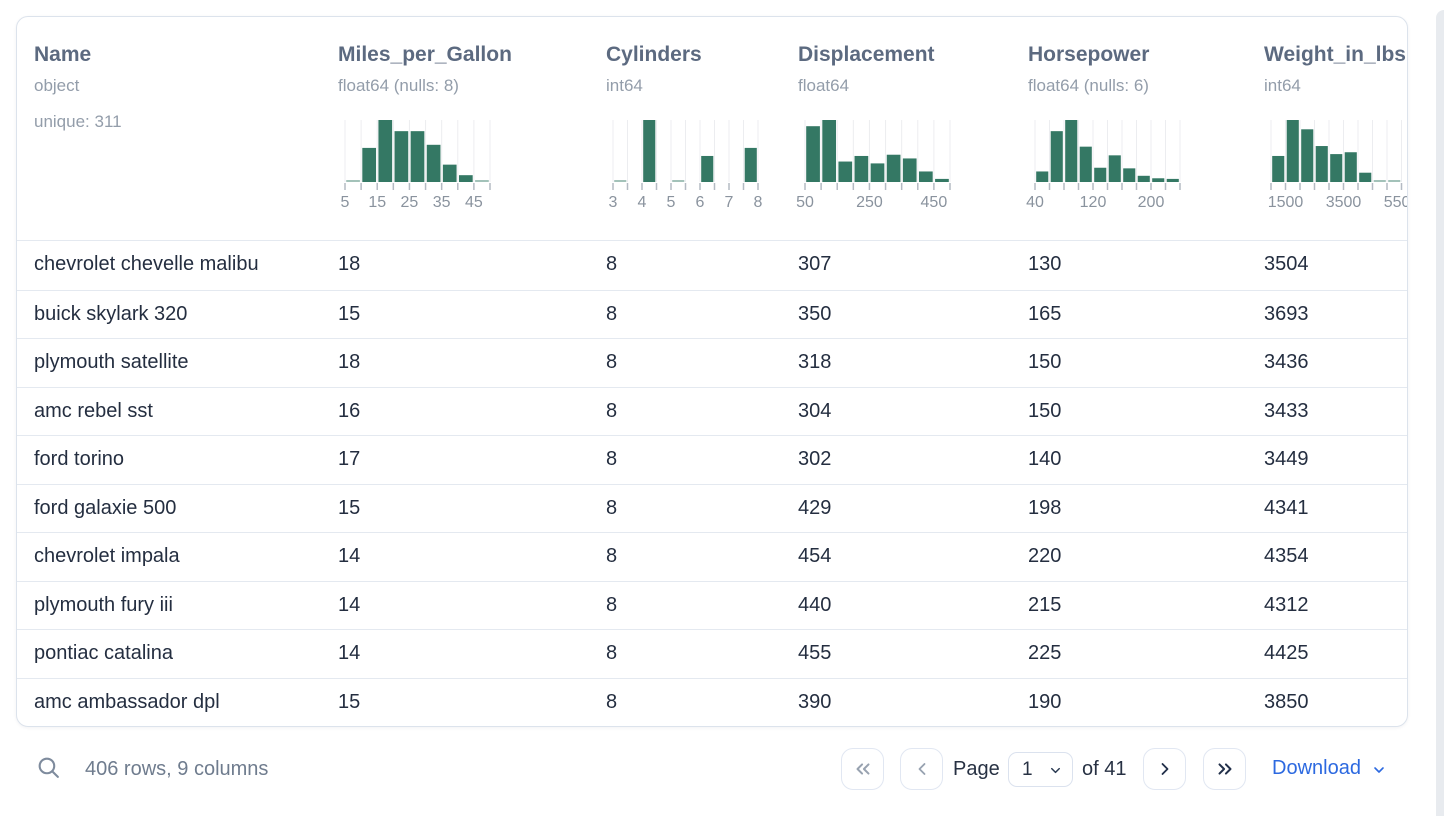 The image size is (1444, 816). I want to click on prev-page-button, so click(921, 769).